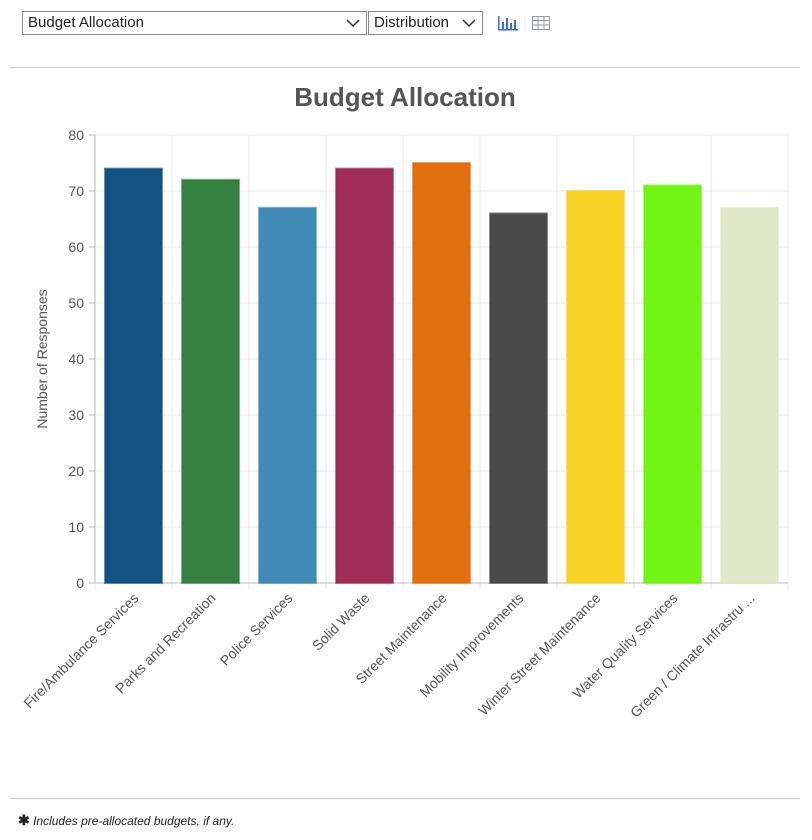 This screenshot has width=812, height=840. I want to click on view-select: Distribution, so click(425, 23).